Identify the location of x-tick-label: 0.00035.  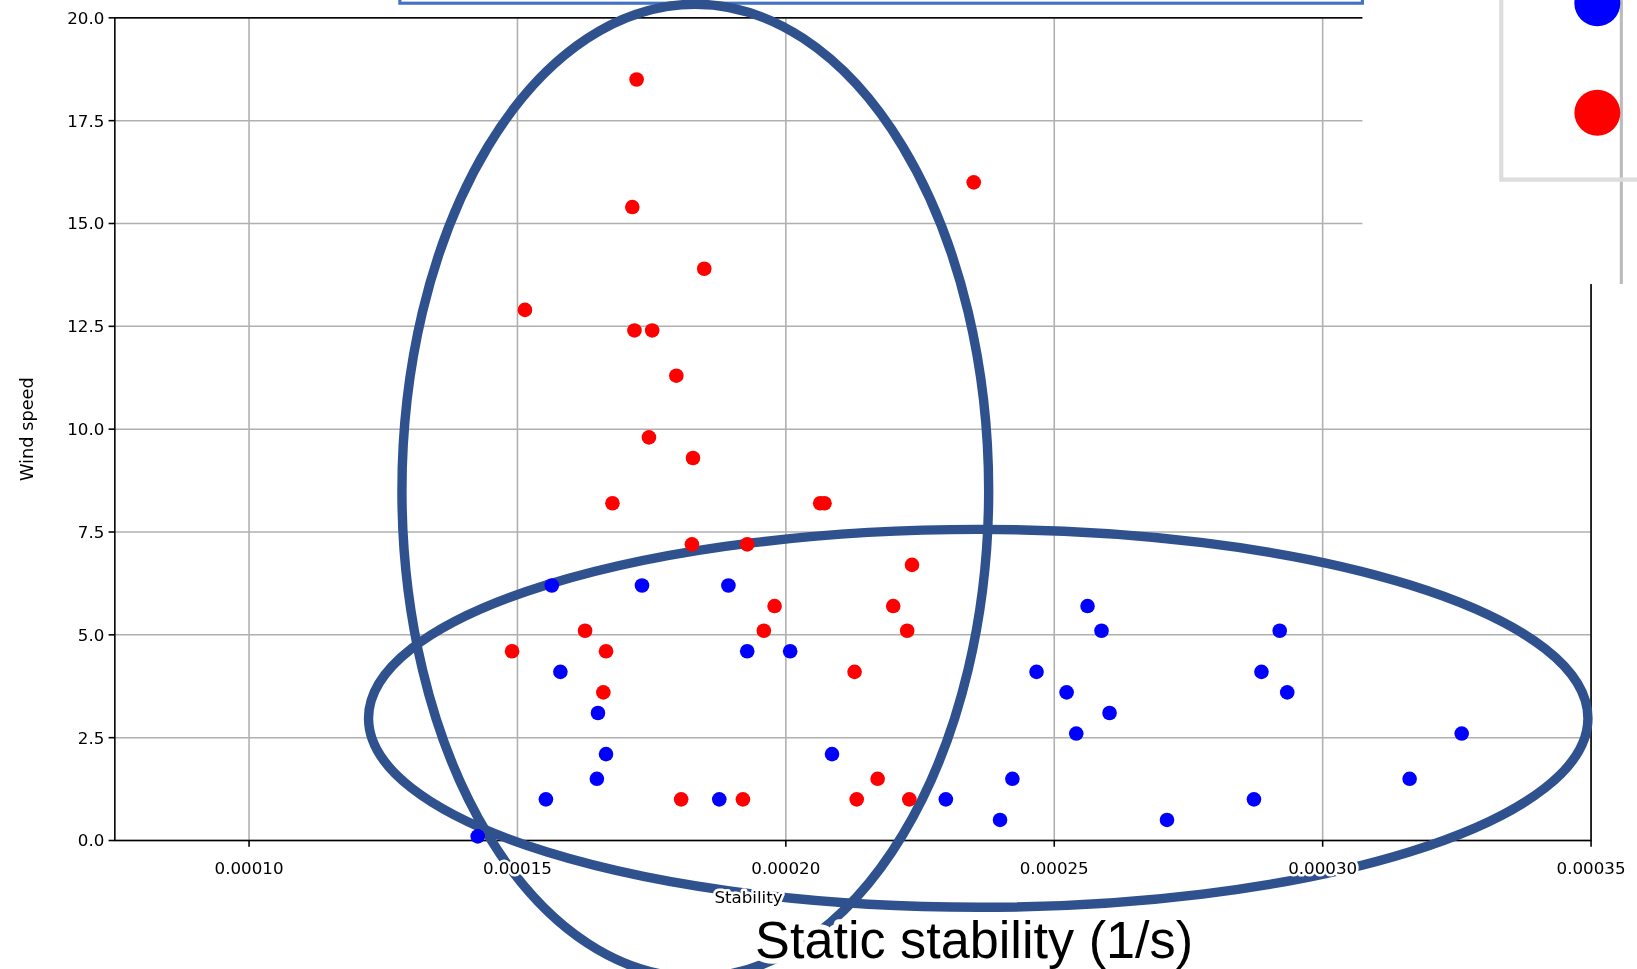
(1591, 867).